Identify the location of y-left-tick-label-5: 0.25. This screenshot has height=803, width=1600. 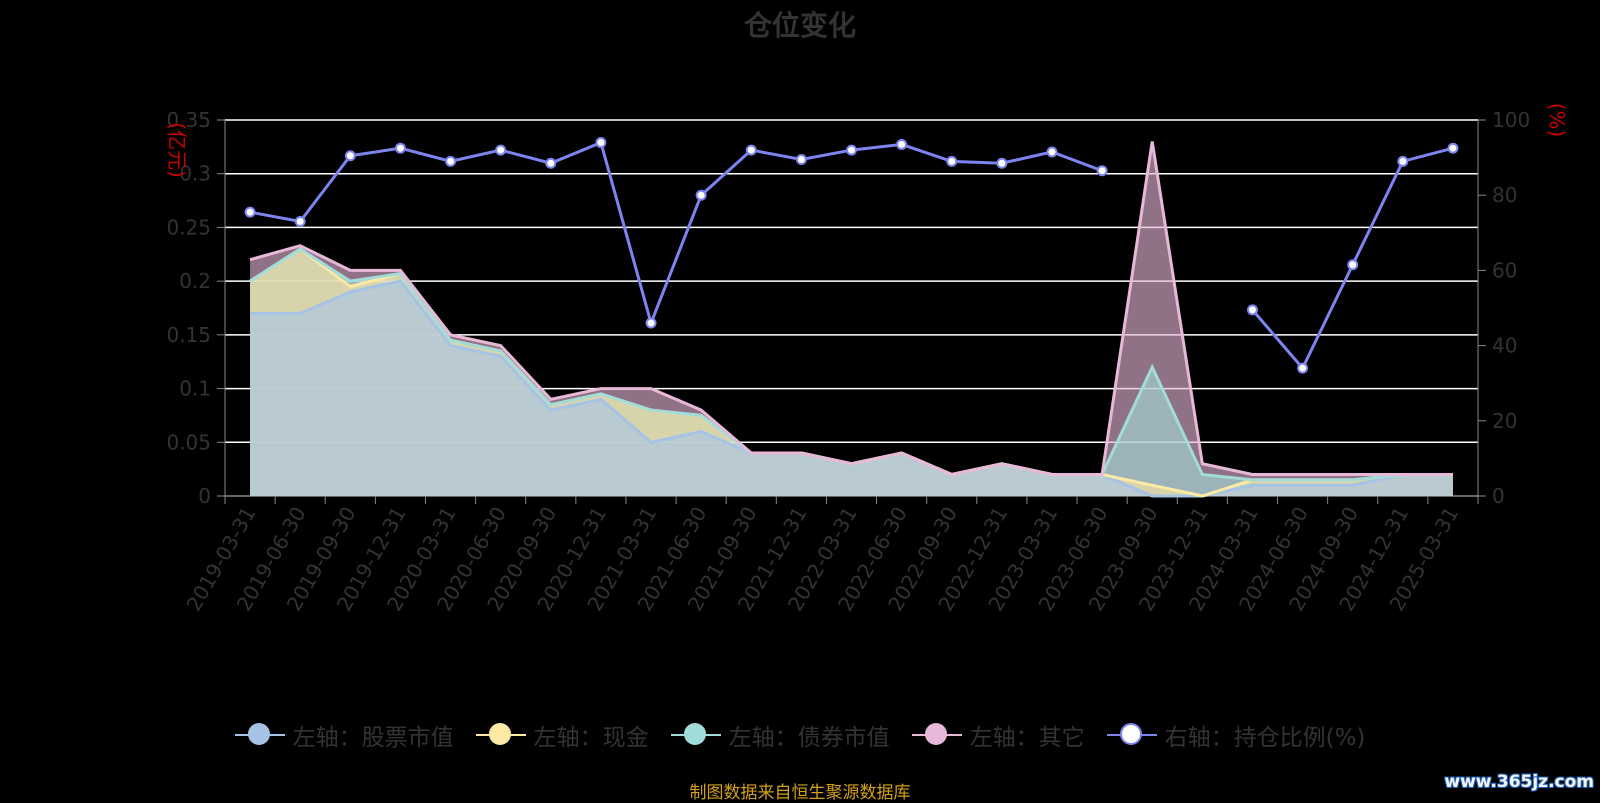
(188, 227).